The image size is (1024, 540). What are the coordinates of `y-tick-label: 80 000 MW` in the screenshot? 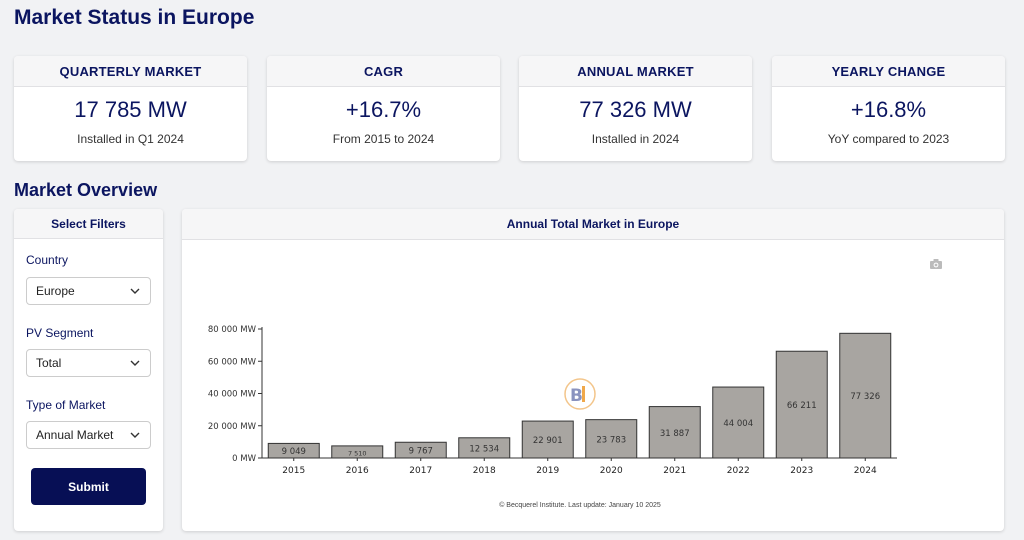 It's located at (232, 330).